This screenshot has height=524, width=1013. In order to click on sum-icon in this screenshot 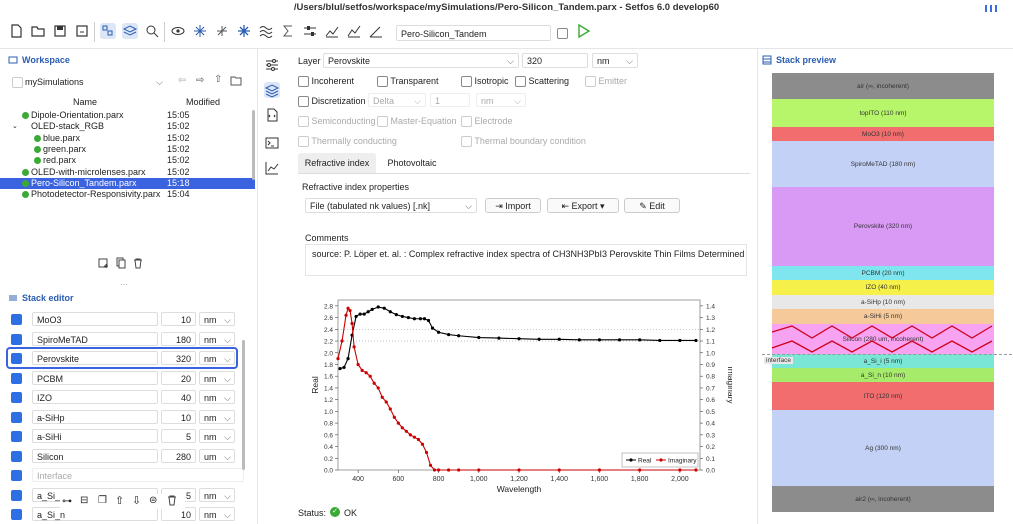, I will do `click(288, 31)`.